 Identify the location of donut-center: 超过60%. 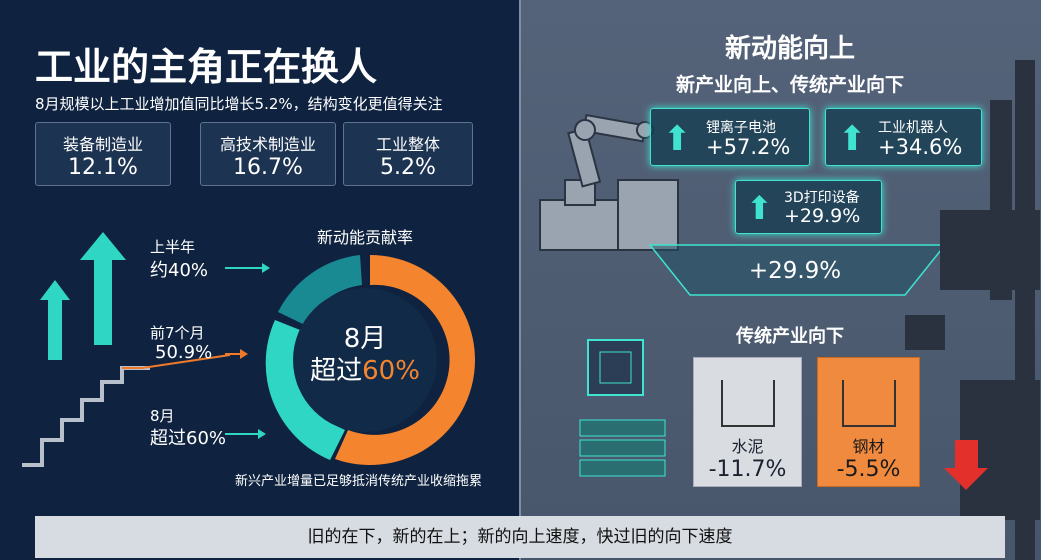
(365, 368).